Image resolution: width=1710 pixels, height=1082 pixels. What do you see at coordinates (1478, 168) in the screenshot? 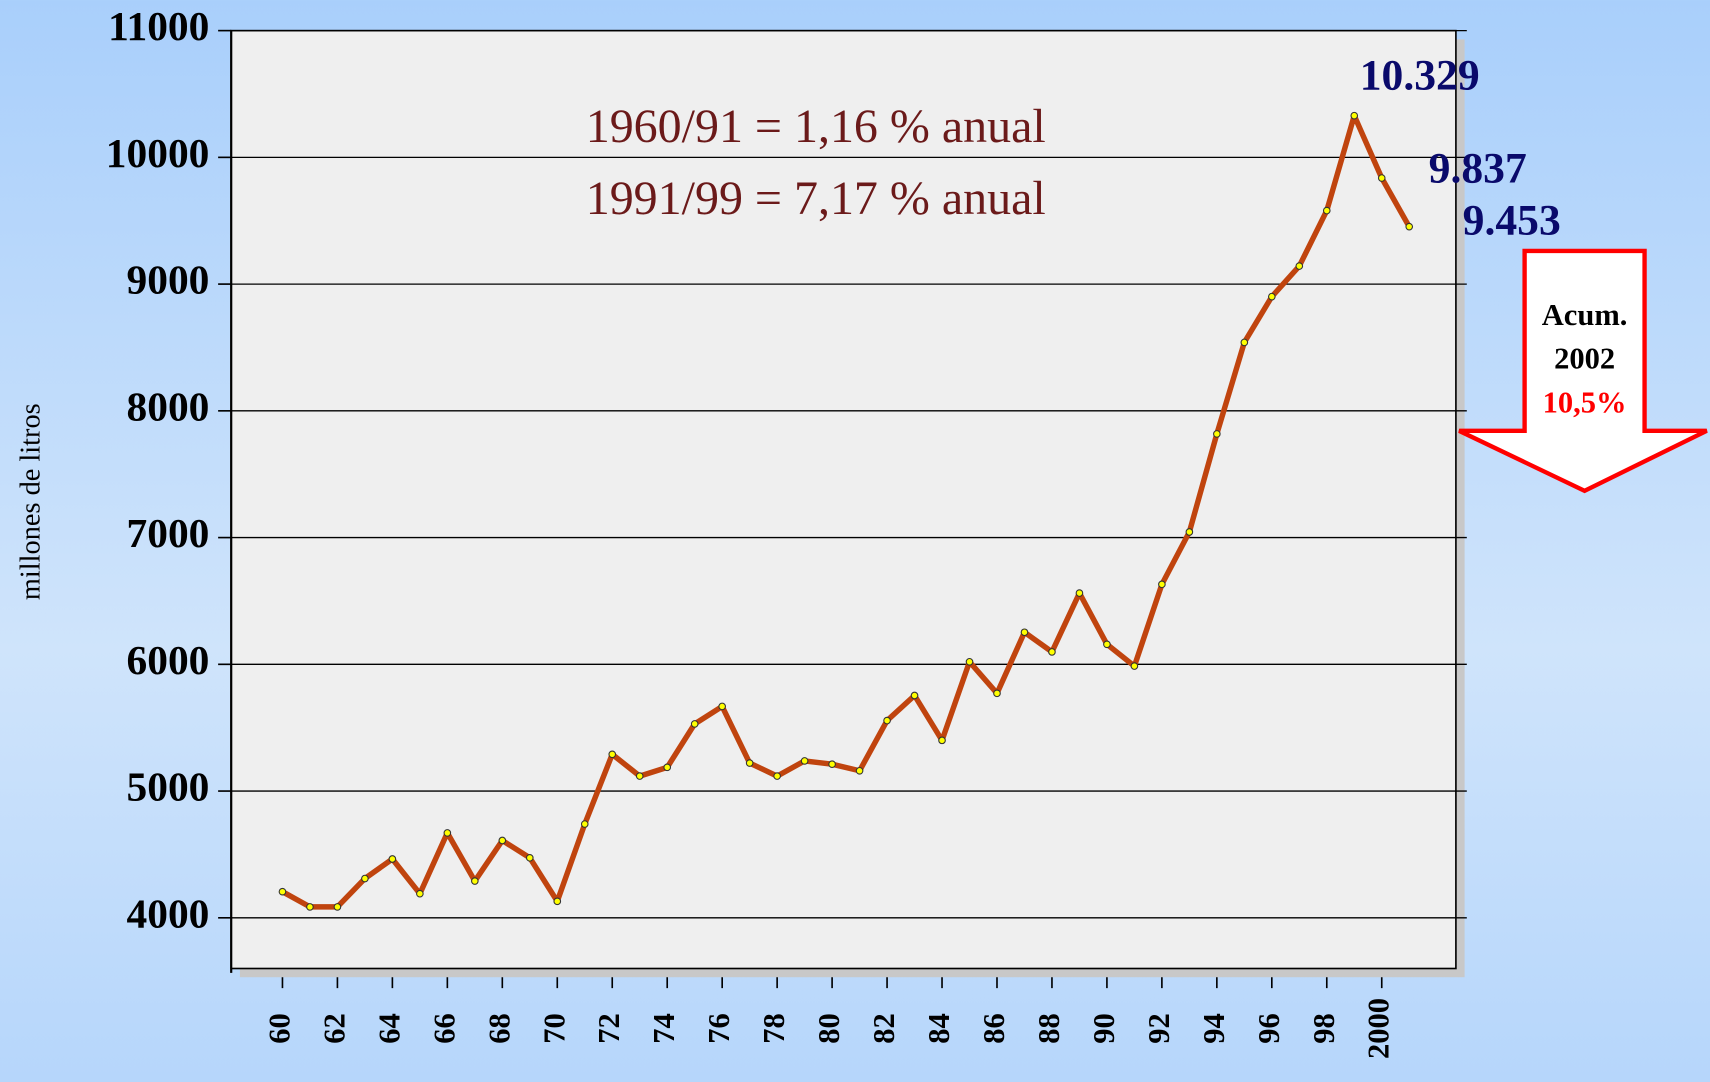
I see `value-label: 9.837` at bounding box center [1478, 168].